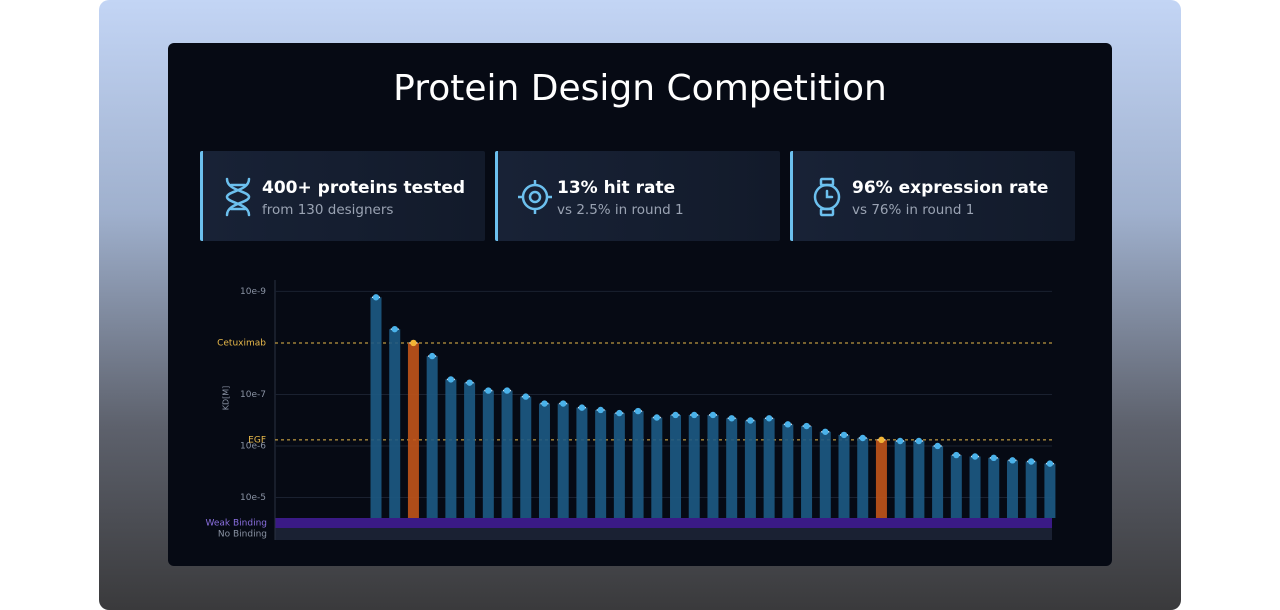 The image size is (1280, 610). What do you see at coordinates (827, 197) in the screenshot?
I see `watch-icon` at bounding box center [827, 197].